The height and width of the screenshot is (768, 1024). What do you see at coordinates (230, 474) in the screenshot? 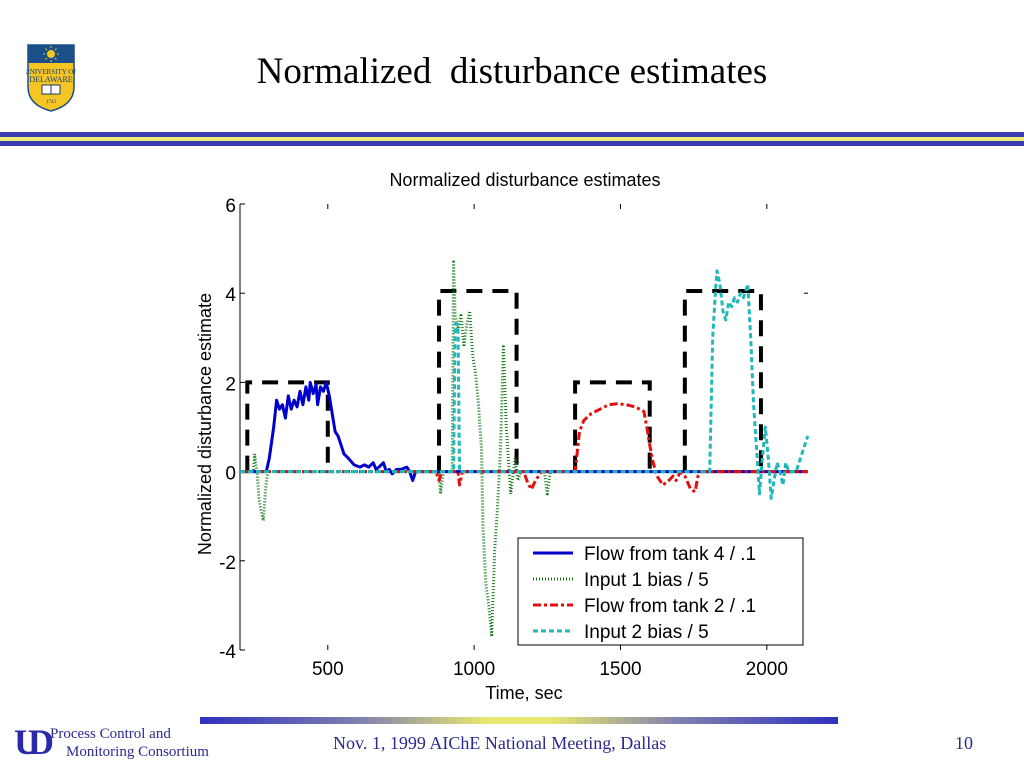
I see `y-tick-label: 0` at bounding box center [230, 474].